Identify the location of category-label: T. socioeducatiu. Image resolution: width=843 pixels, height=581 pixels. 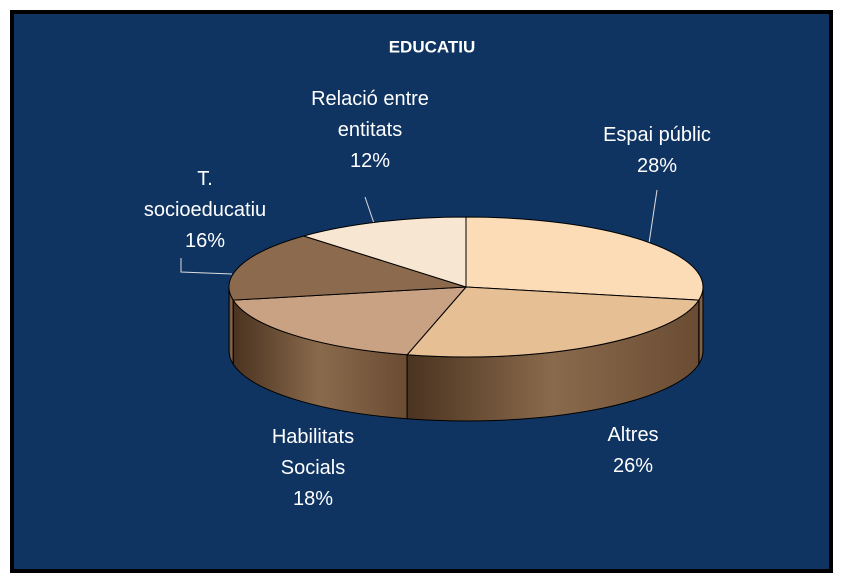
(205, 194).